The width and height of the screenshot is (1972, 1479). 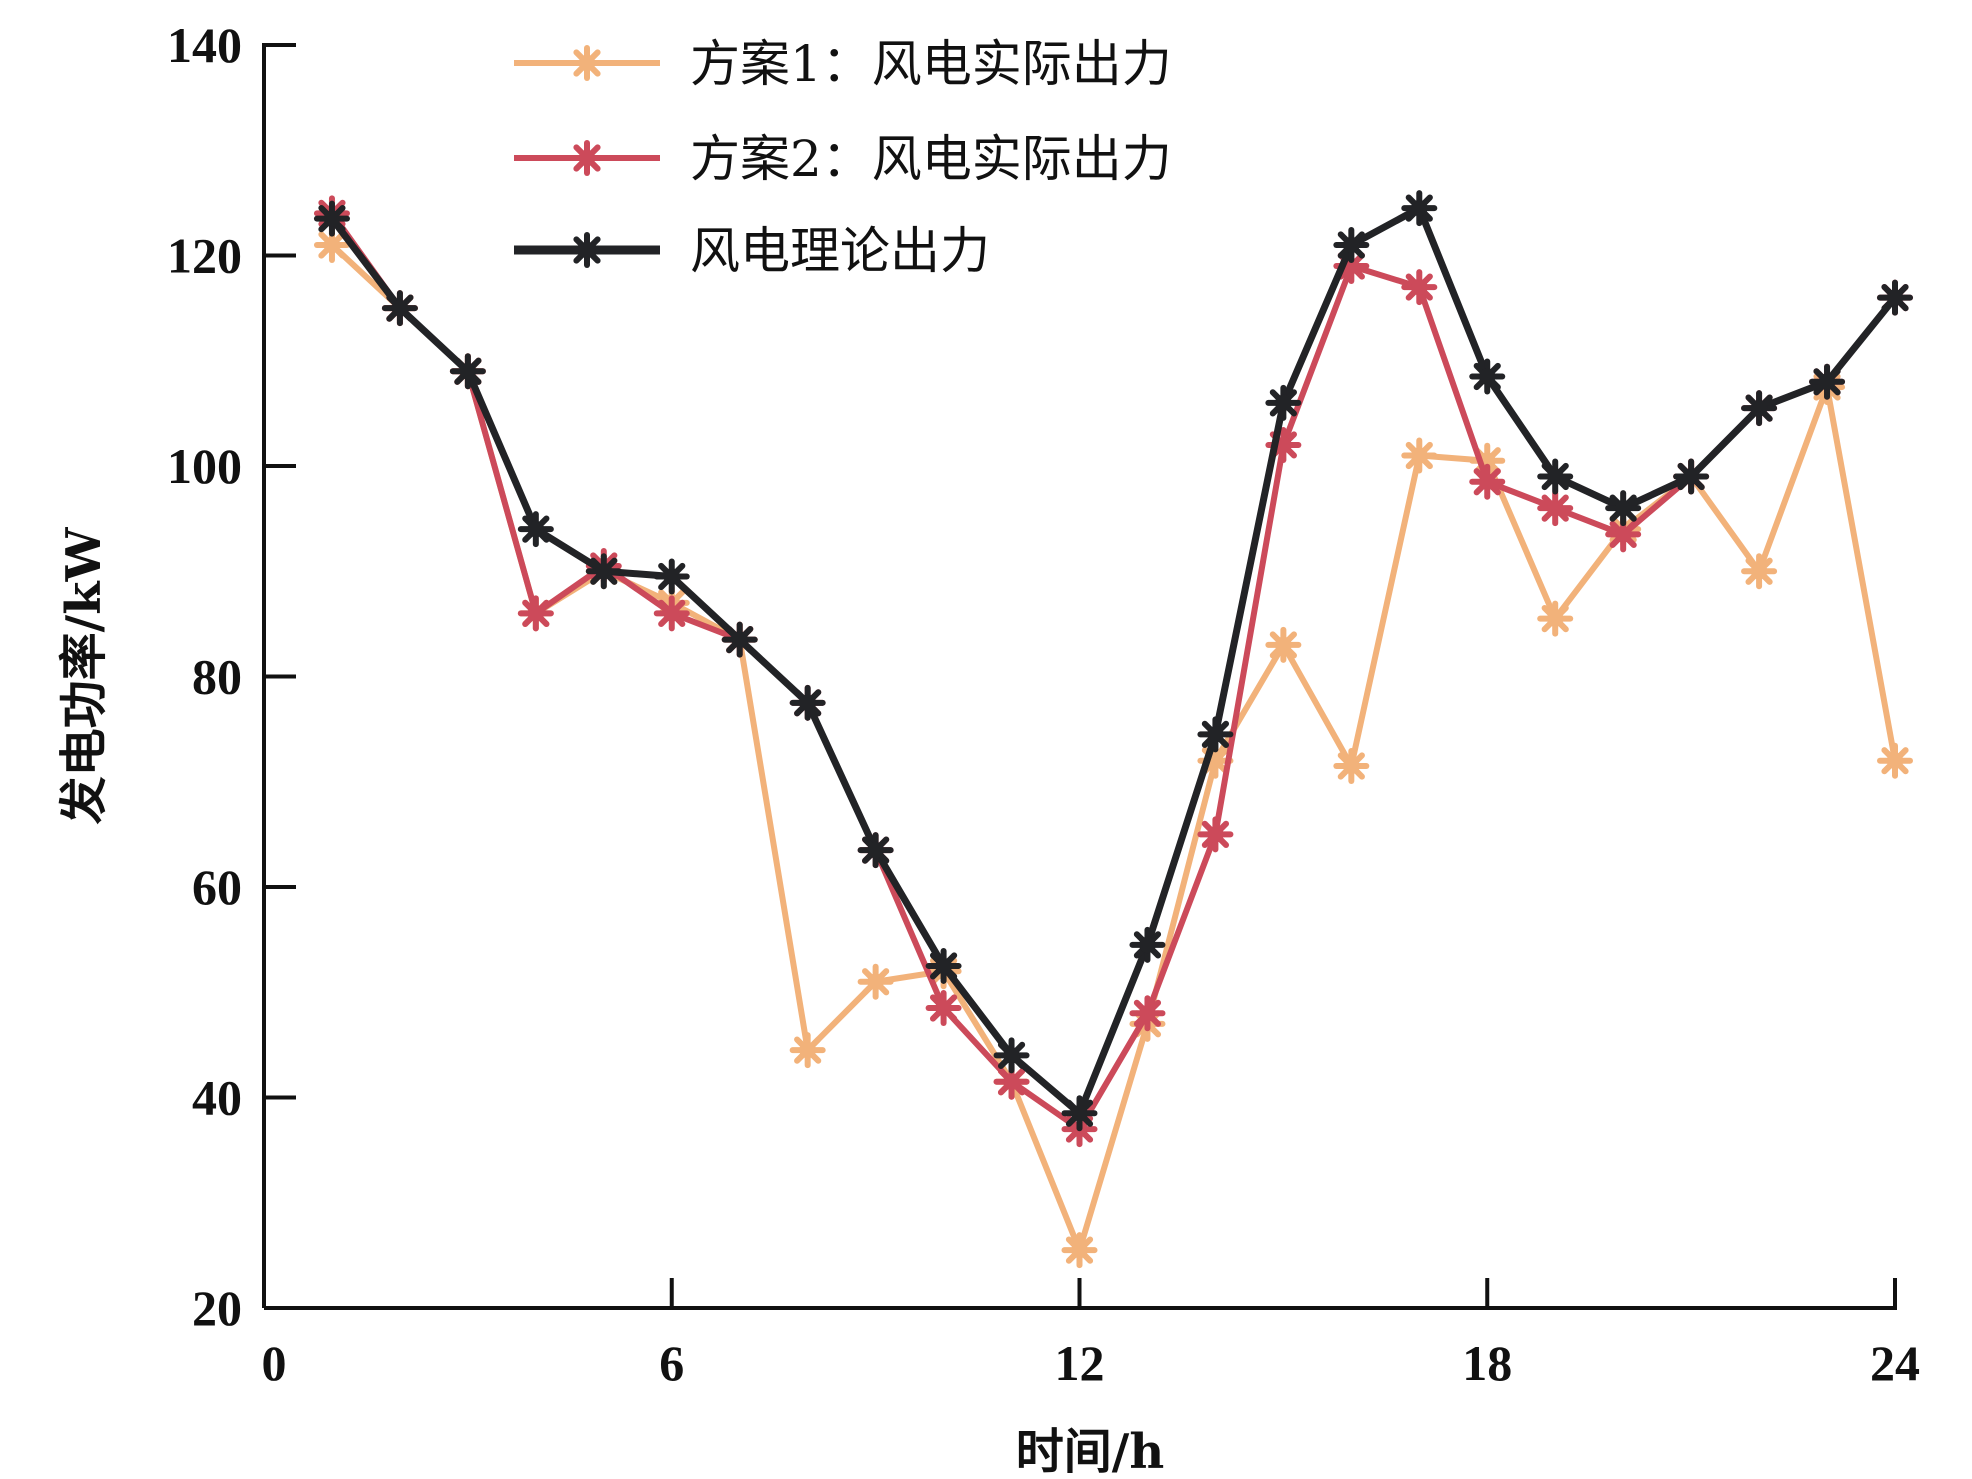 I want to click on x-tick-label: 12, so click(x=1080, y=1363).